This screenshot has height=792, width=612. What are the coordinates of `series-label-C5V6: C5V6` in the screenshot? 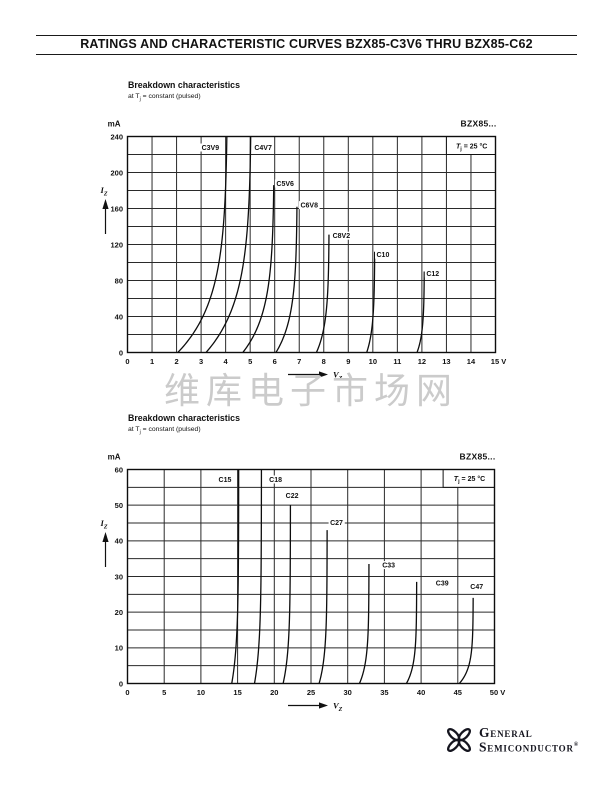 It's located at (285, 184).